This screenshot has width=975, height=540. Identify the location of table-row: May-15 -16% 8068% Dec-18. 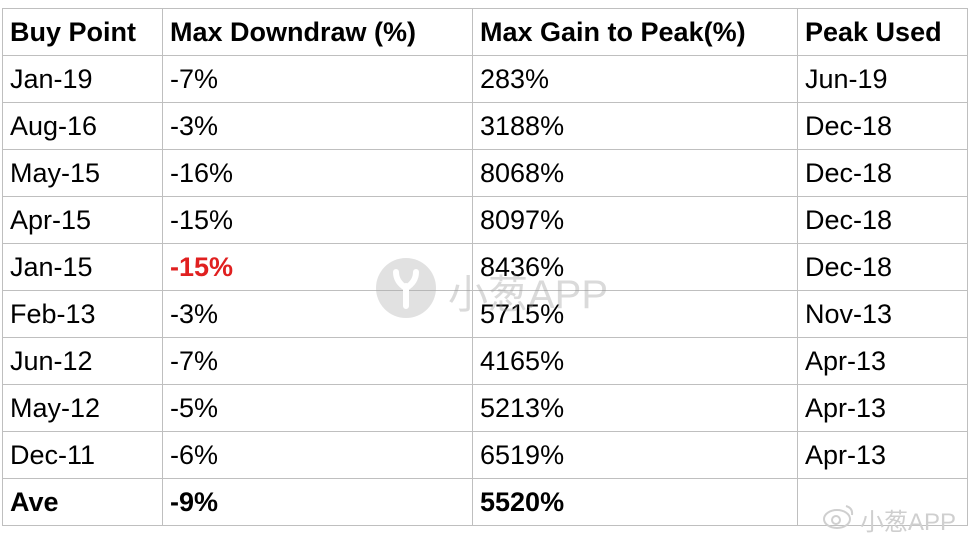
(485, 173).